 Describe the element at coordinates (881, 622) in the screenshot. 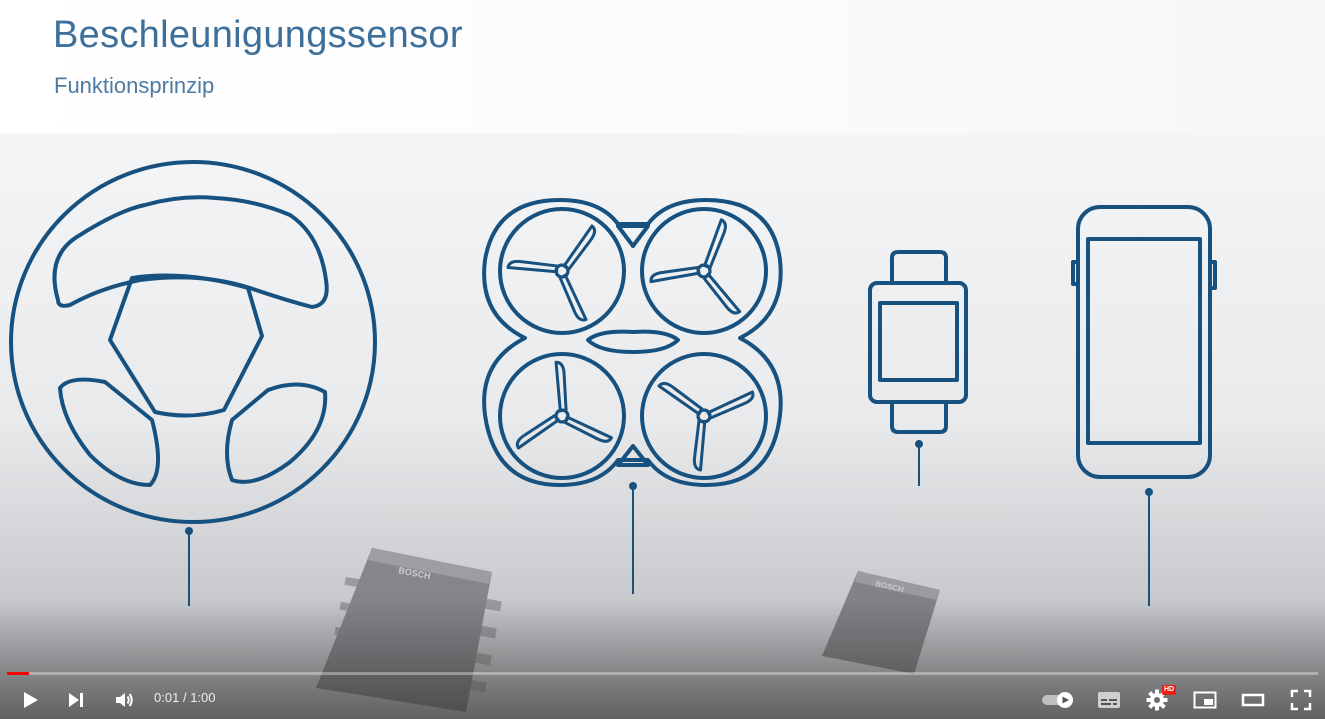

I see `sensor-chip-small: BOSCH` at that location.